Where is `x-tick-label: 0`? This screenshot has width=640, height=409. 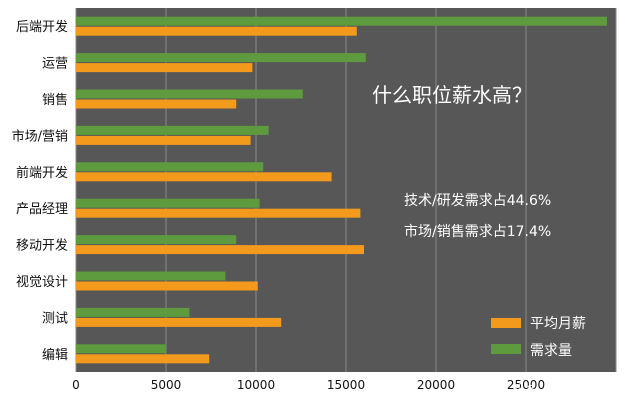 x-tick-label: 0 is located at coordinates (76, 385).